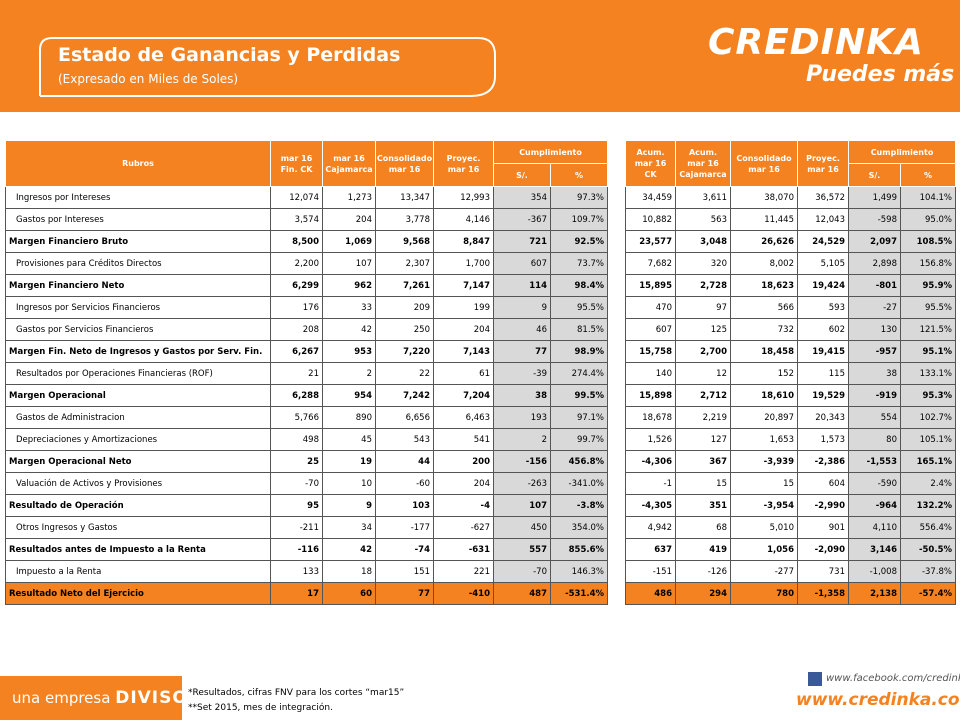 The width and height of the screenshot is (960, 720). I want to click on cell: 8,847, so click(463, 241).